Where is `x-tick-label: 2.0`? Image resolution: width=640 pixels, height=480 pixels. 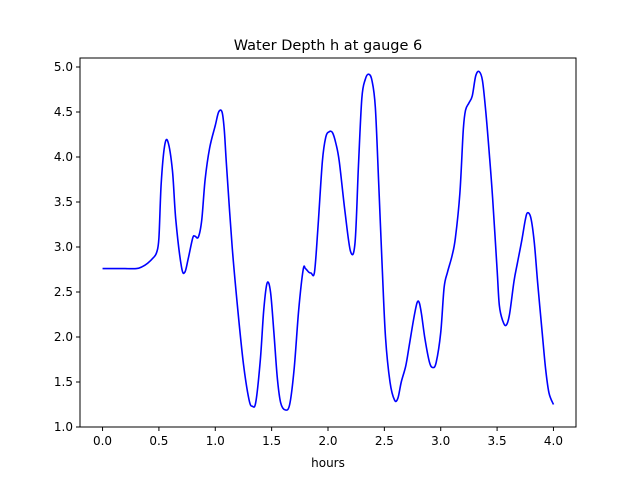
x-tick-label: 2.0 is located at coordinates (327, 441).